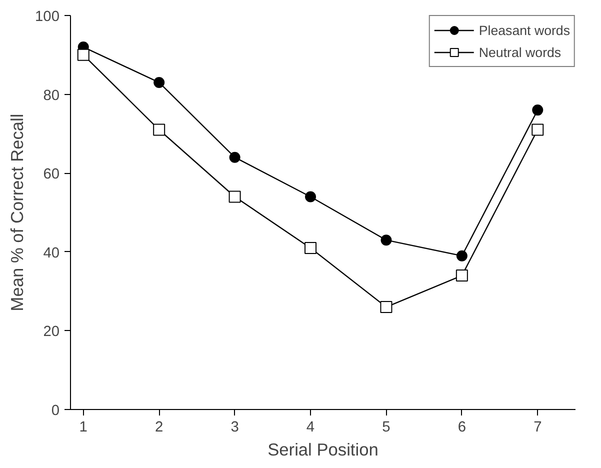 This screenshot has height=468, width=601. What do you see at coordinates (538, 428) in the screenshot?
I see `x-tick-label: 7` at bounding box center [538, 428].